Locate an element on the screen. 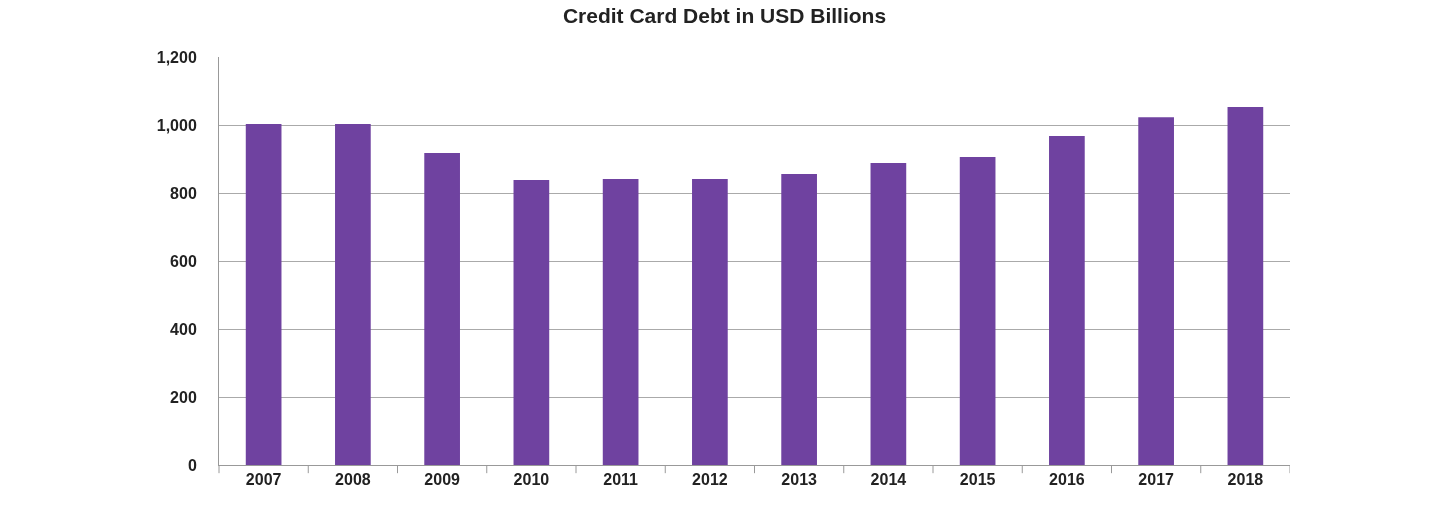 This screenshot has height=531, width=1449. chart-title: Credit Card Debt in USD Billions is located at coordinates (724, 15).